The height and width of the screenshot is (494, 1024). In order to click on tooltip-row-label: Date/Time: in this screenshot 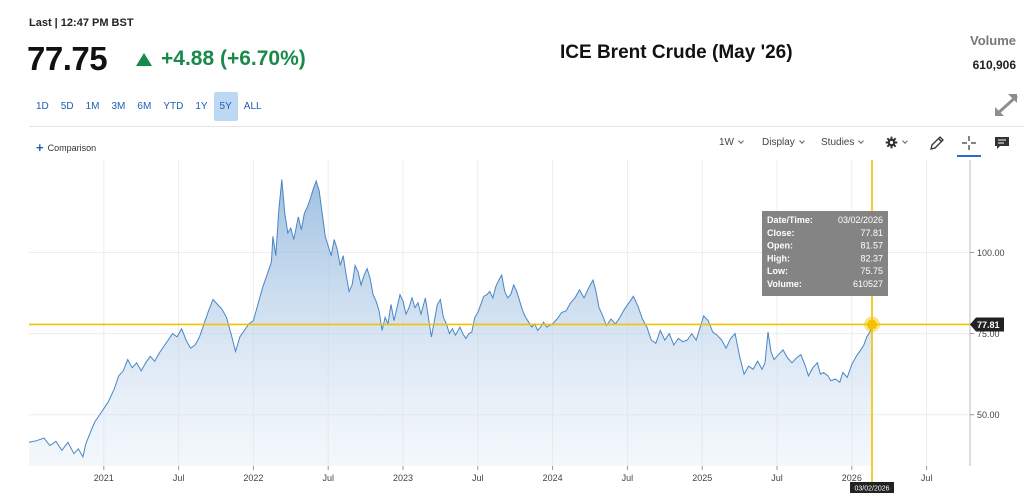, I will do `click(790, 220)`.